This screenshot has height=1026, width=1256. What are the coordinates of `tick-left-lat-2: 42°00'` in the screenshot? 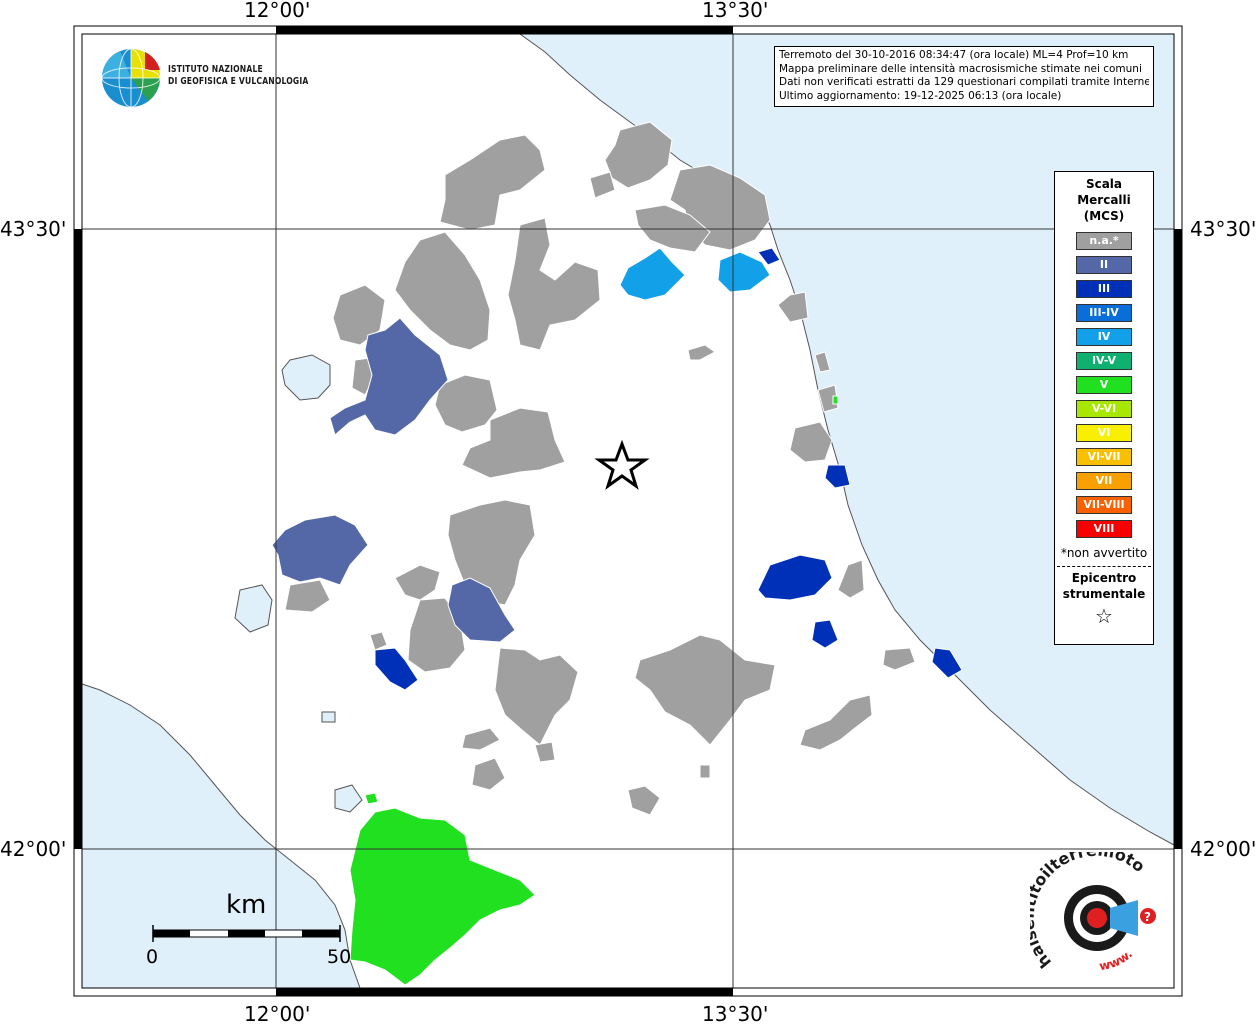 It's located at (33, 849).